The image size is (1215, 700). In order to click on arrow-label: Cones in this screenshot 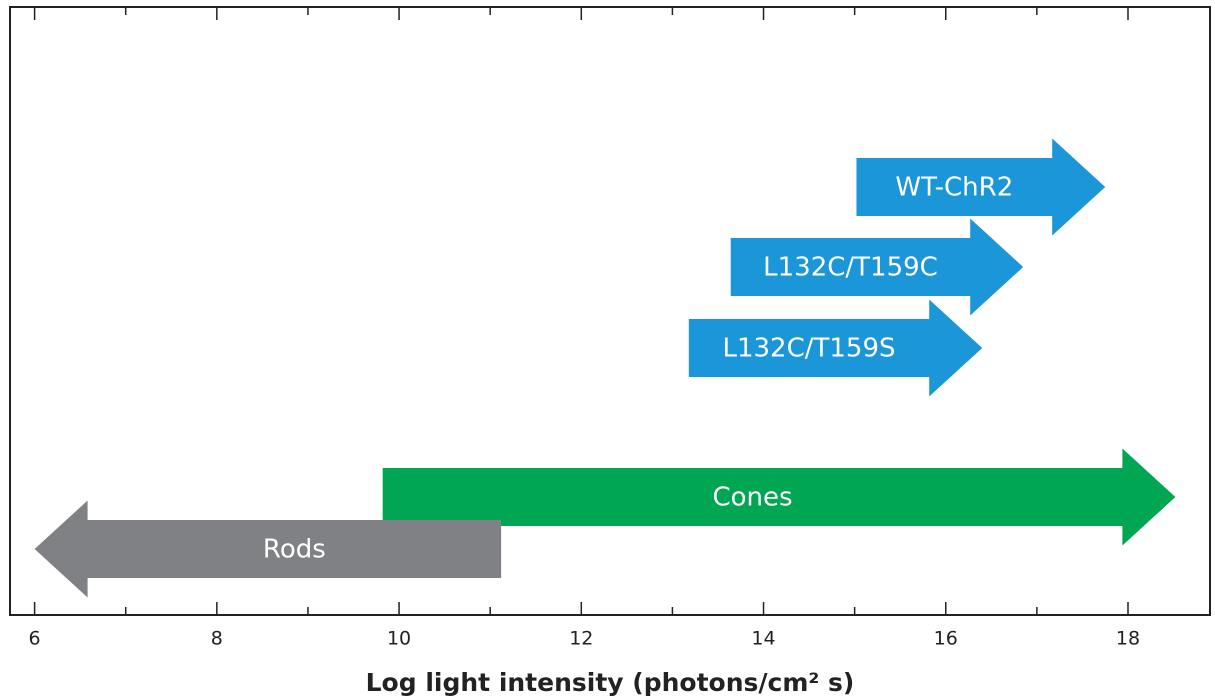, I will do `click(752, 498)`.